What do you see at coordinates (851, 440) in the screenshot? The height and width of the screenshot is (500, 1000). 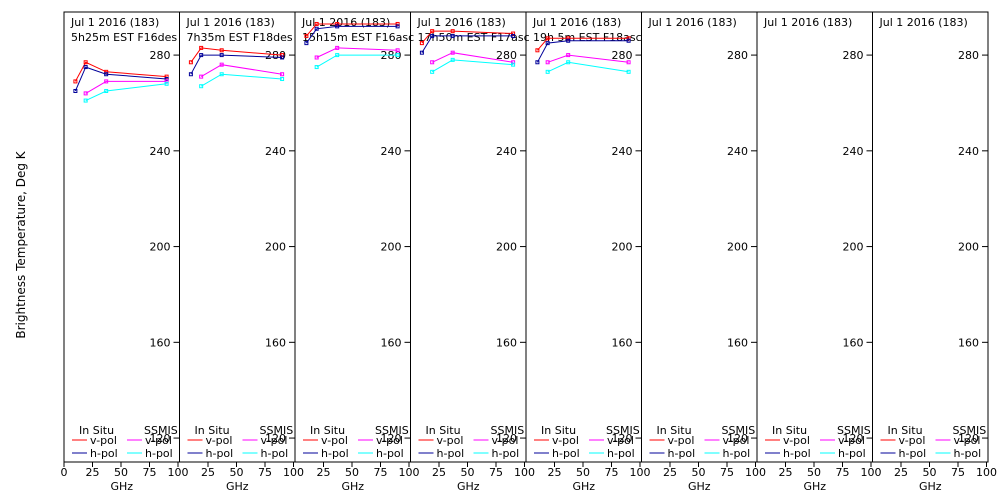 I see `legend-label-ssmis_v: v-pol` at bounding box center [851, 440].